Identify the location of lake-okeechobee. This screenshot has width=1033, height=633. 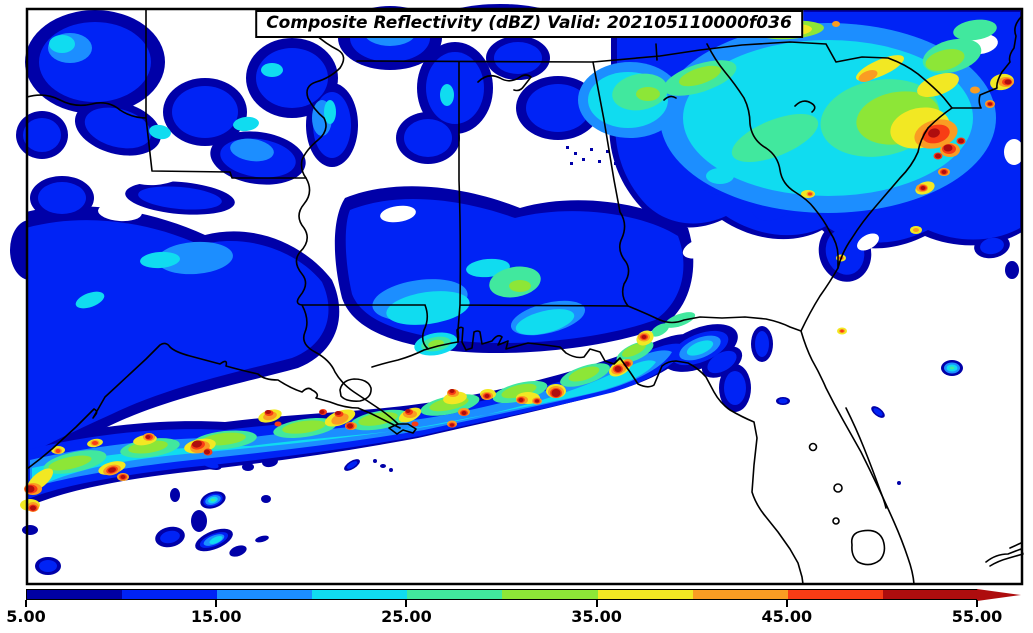
(868, 547).